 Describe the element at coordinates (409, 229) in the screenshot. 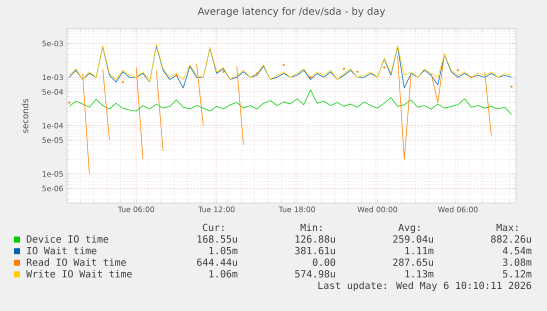

I see `text: Avg:` at that location.